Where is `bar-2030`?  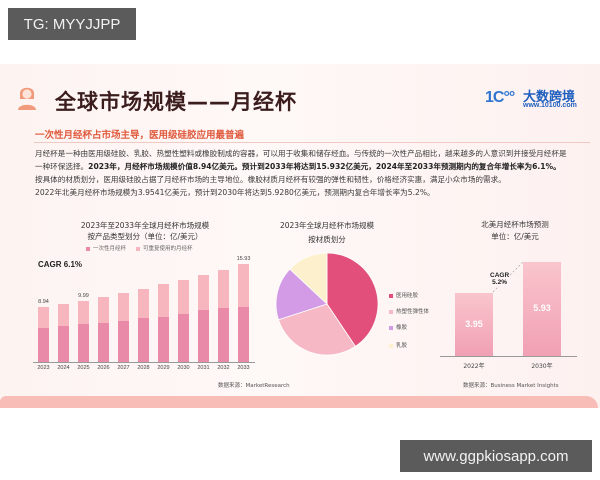
bar-2030 is located at coordinates (183, 320).